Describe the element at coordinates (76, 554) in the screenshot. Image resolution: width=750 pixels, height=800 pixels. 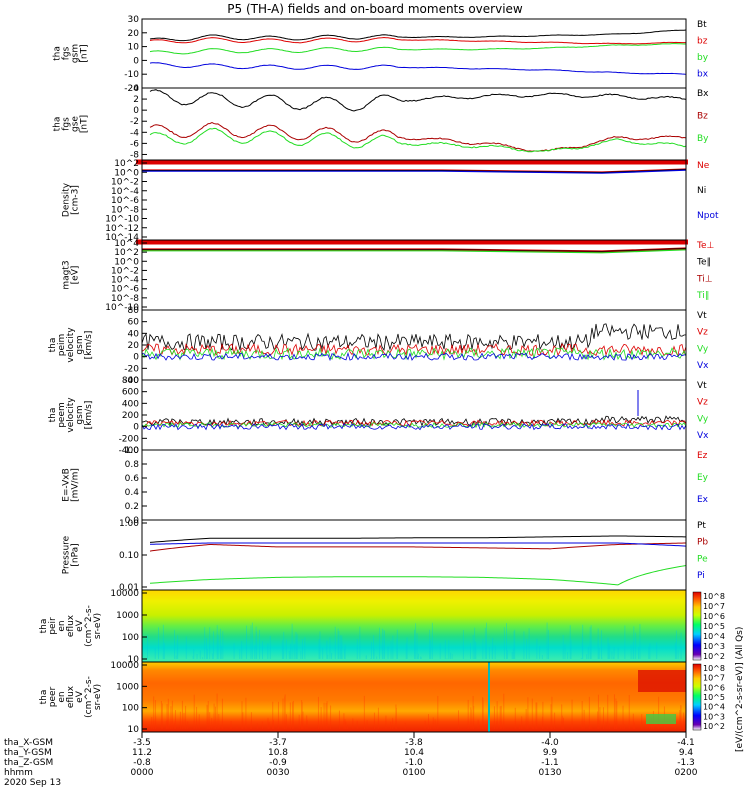
I see `y-label-line: [nPa]` at that location.